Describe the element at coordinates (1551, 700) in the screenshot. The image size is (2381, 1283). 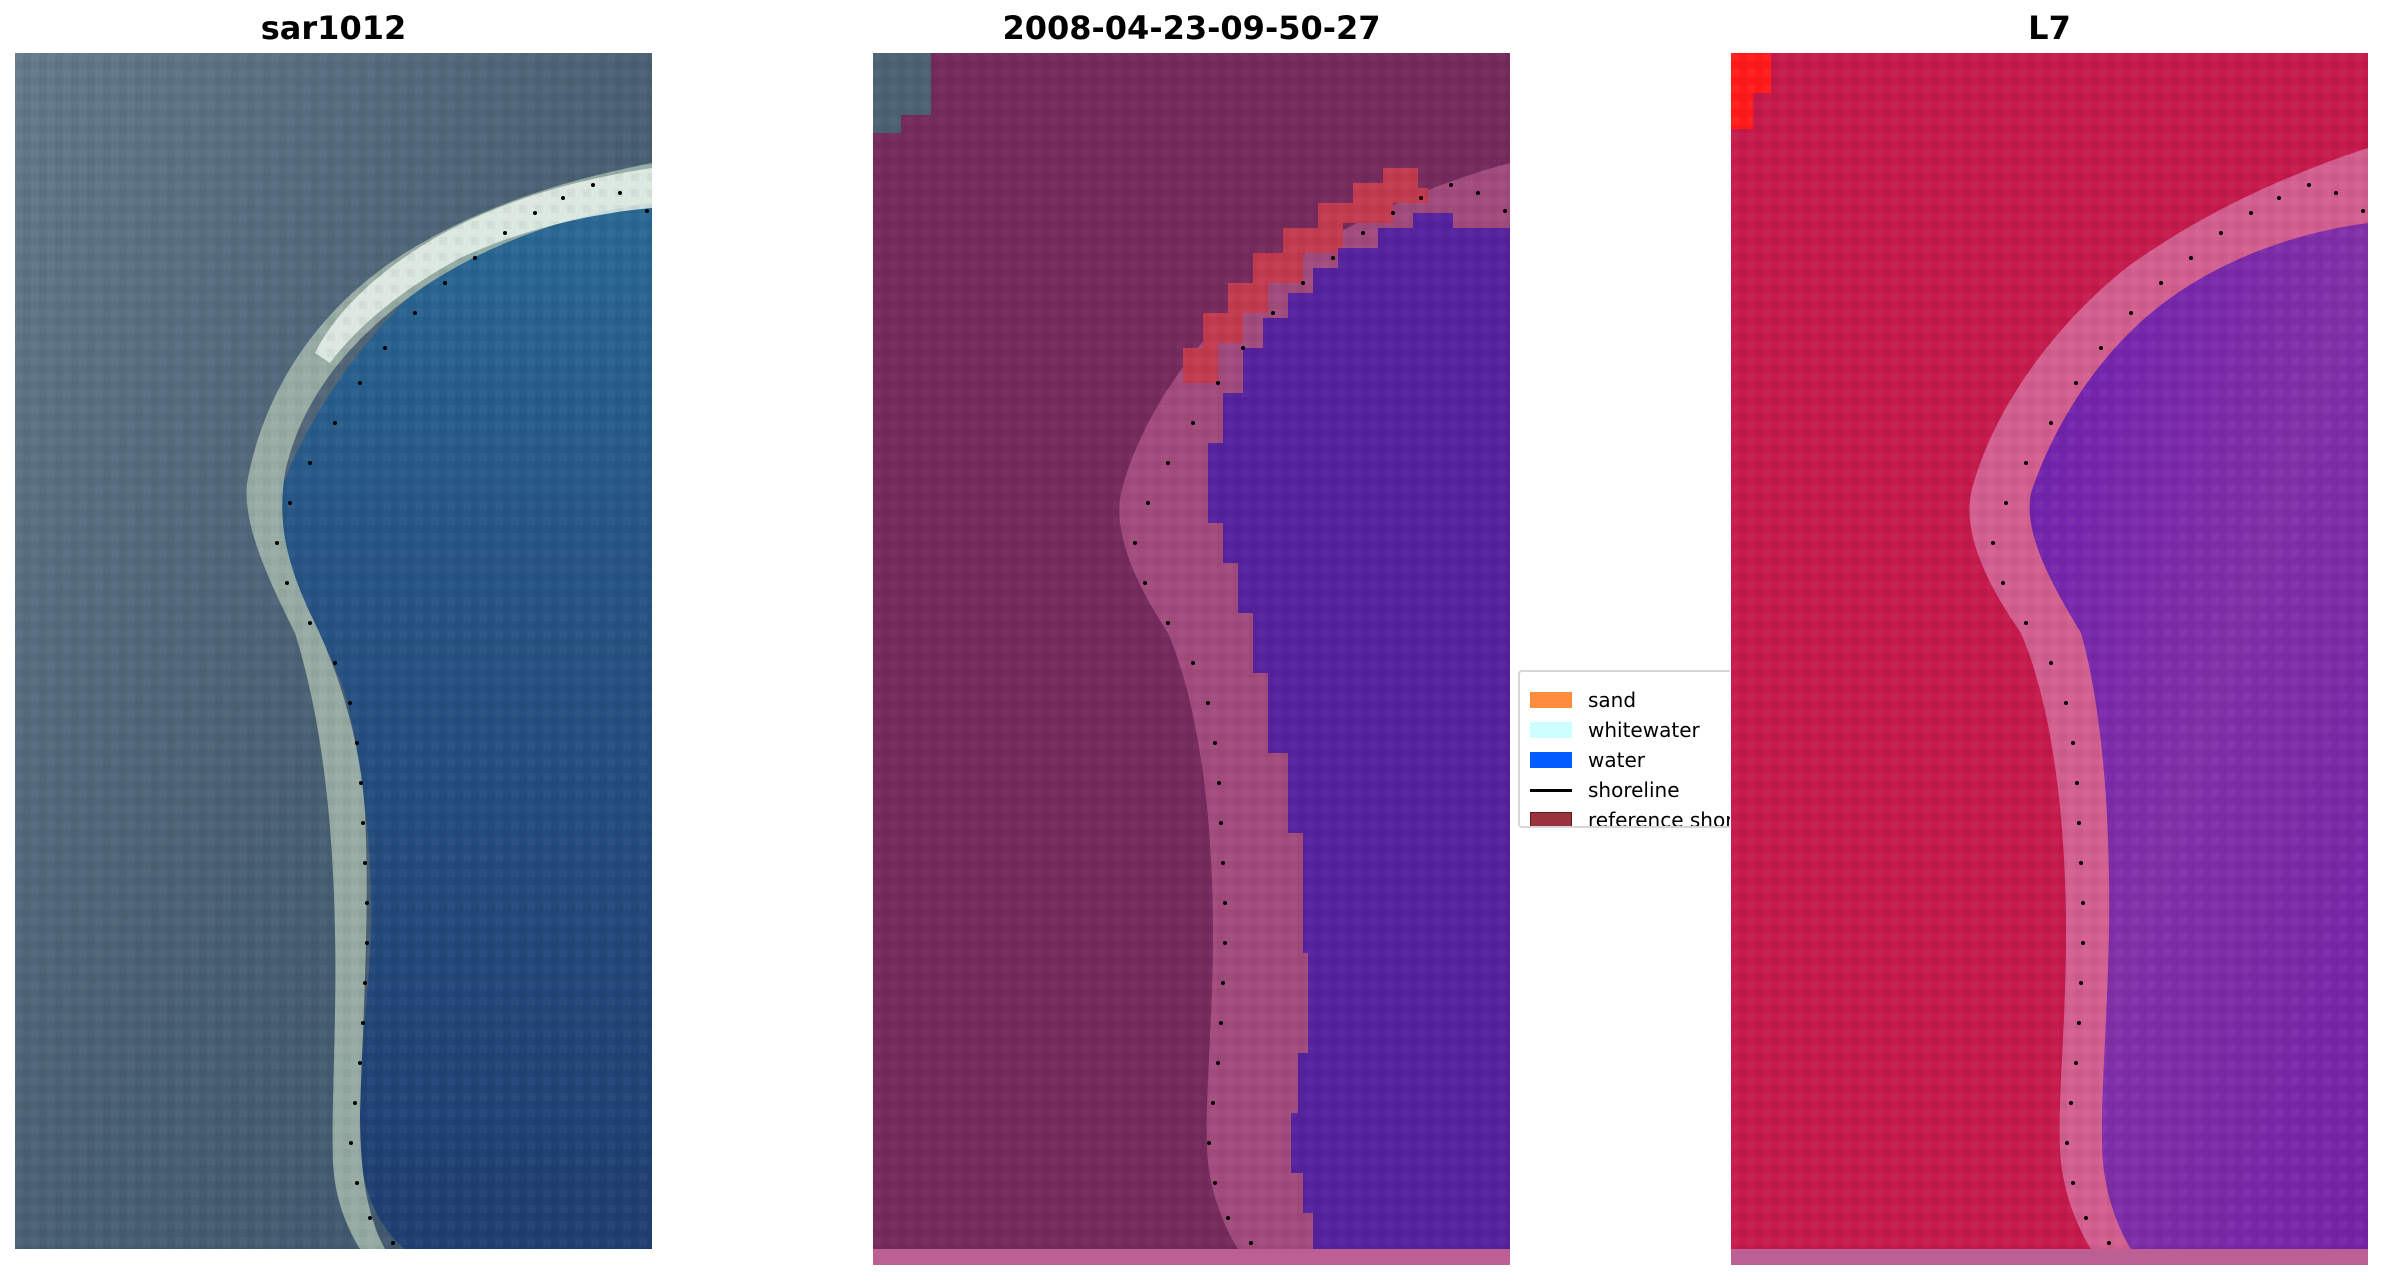
I see `legend-swatch-sand` at that location.